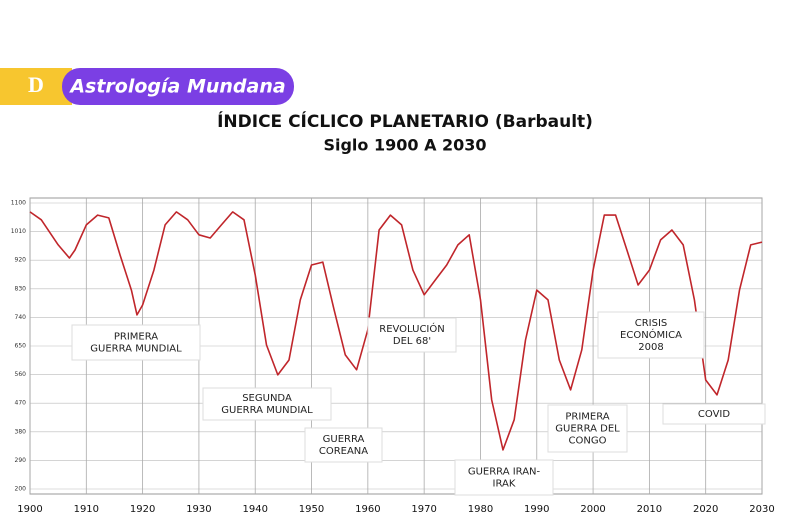 Image resolution: width=790 pixels, height=531 pixels. What do you see at coordinates (21, 260) in the screenshot?
I see `y-tick-label: 920` at bounding box center [21, 260].